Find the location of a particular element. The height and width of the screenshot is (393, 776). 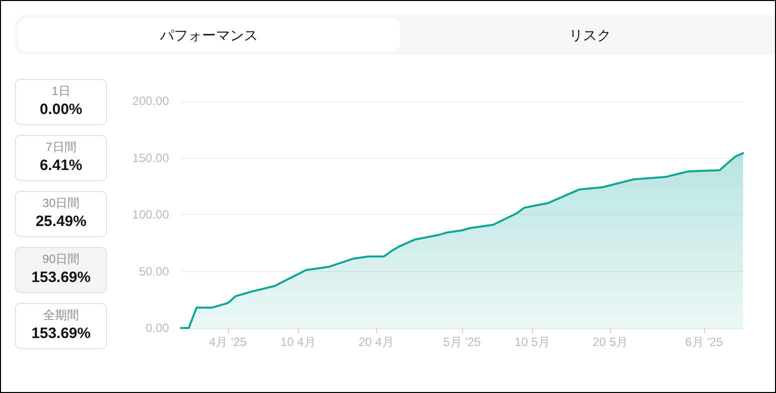

text: パフォーマンス is located at coordinates (209, 35).